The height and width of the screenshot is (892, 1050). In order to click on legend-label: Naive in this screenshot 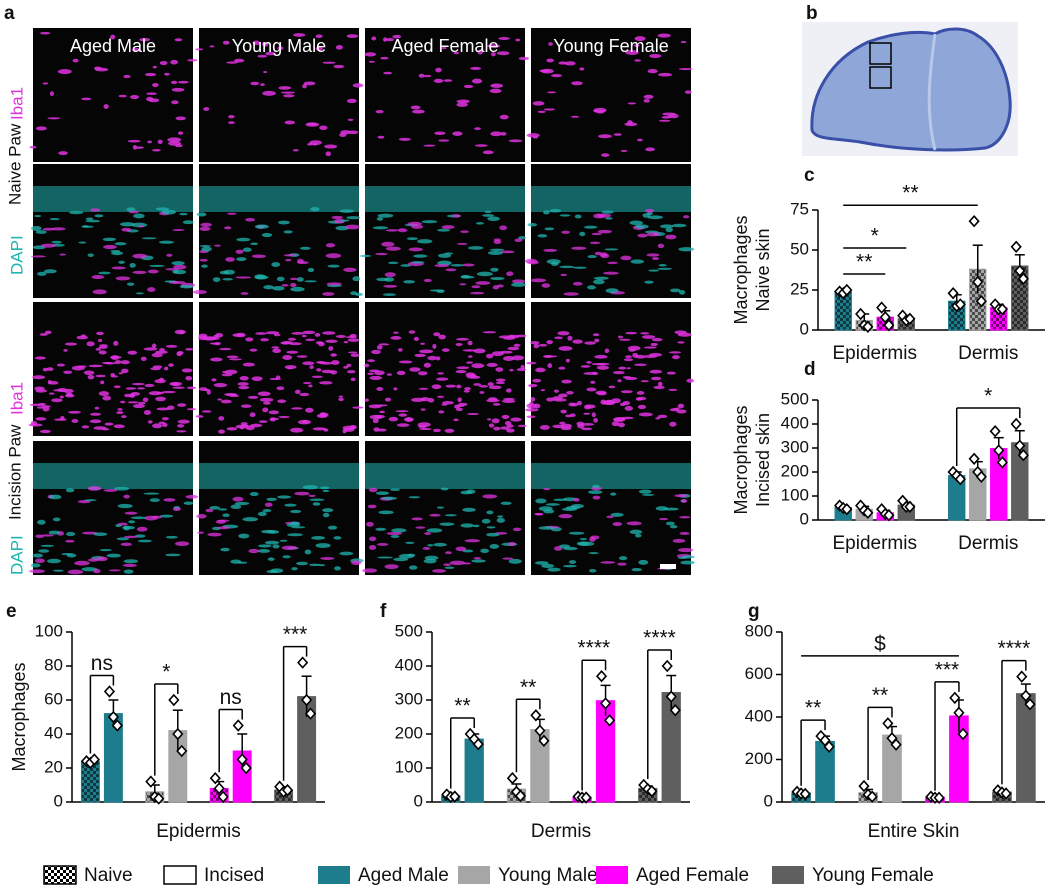, I will do `click(108, 875)`.